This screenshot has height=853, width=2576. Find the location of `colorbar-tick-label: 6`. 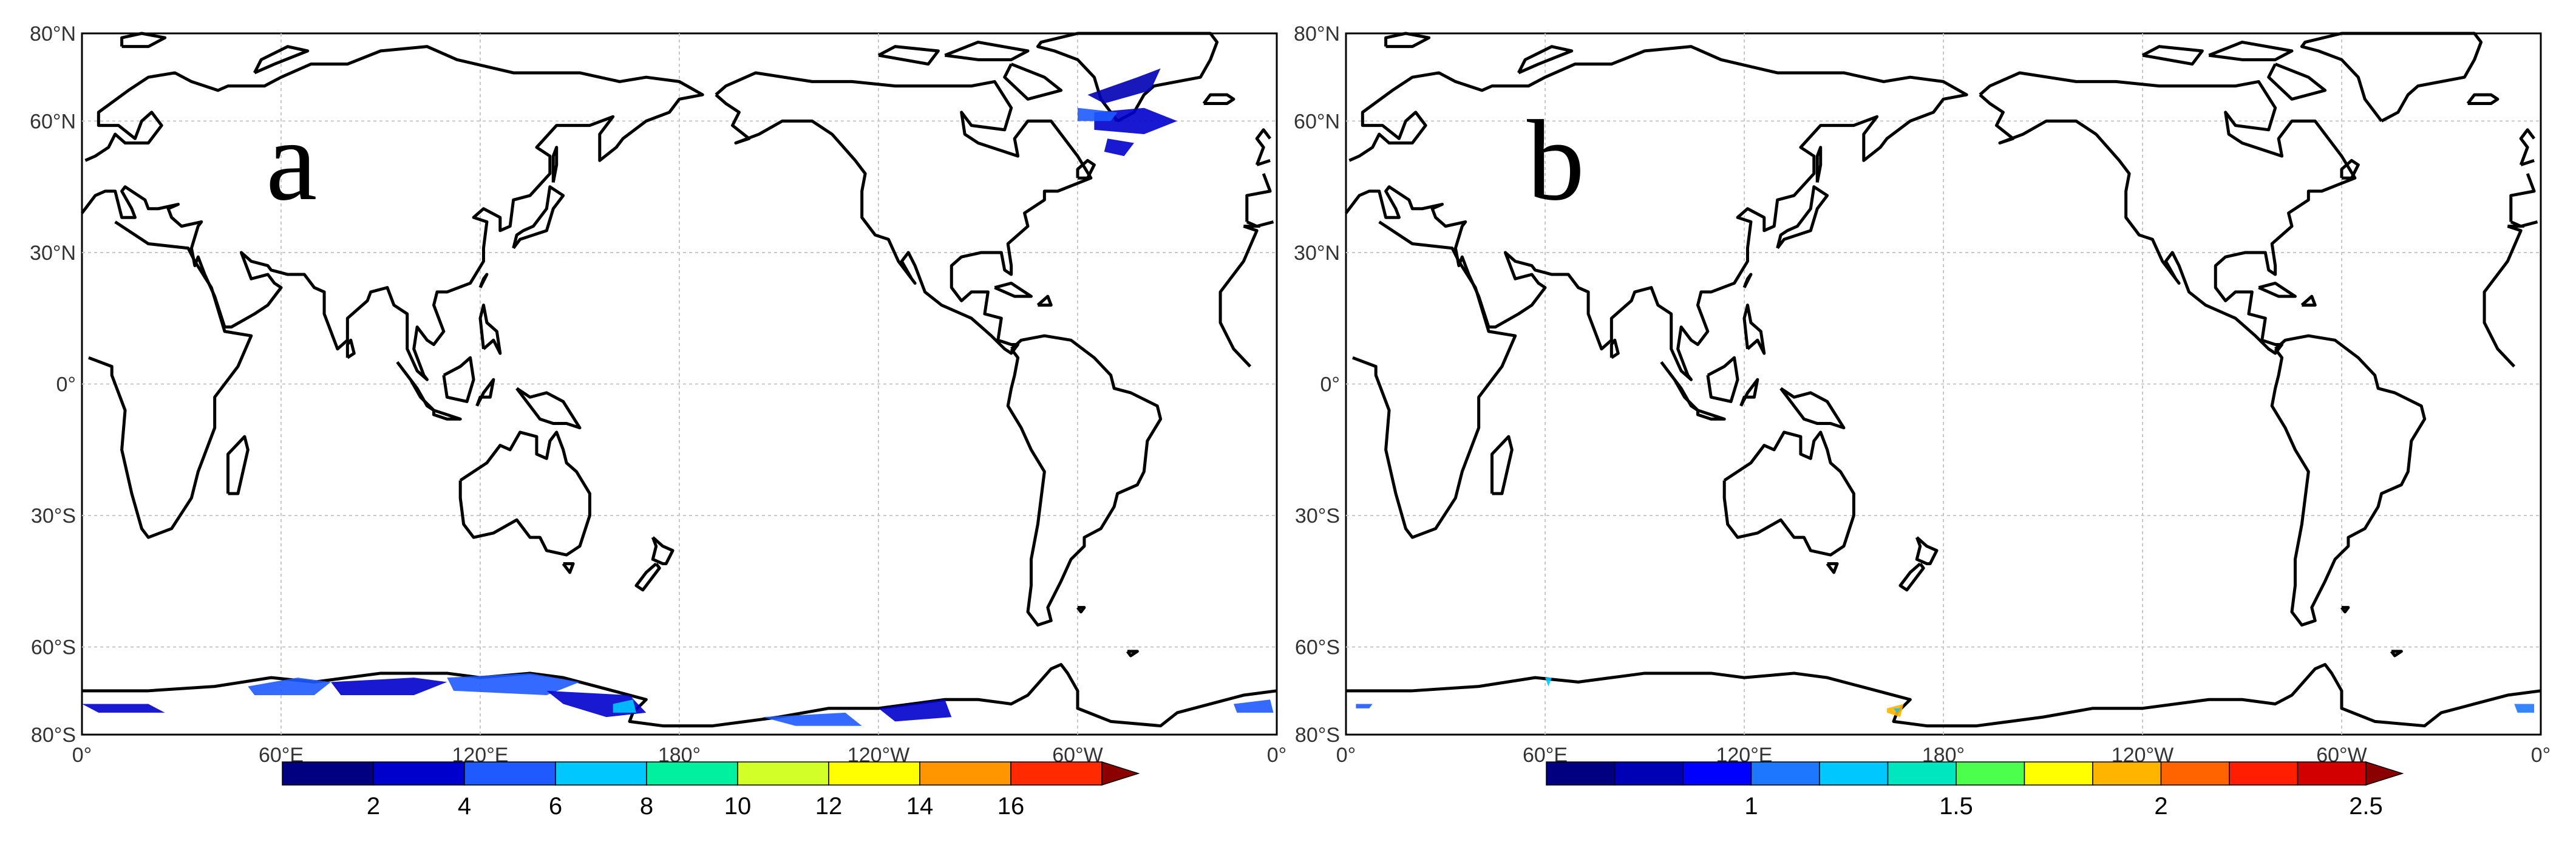

colorbar-tick-label: 6 is located at coordinates (555, 806).